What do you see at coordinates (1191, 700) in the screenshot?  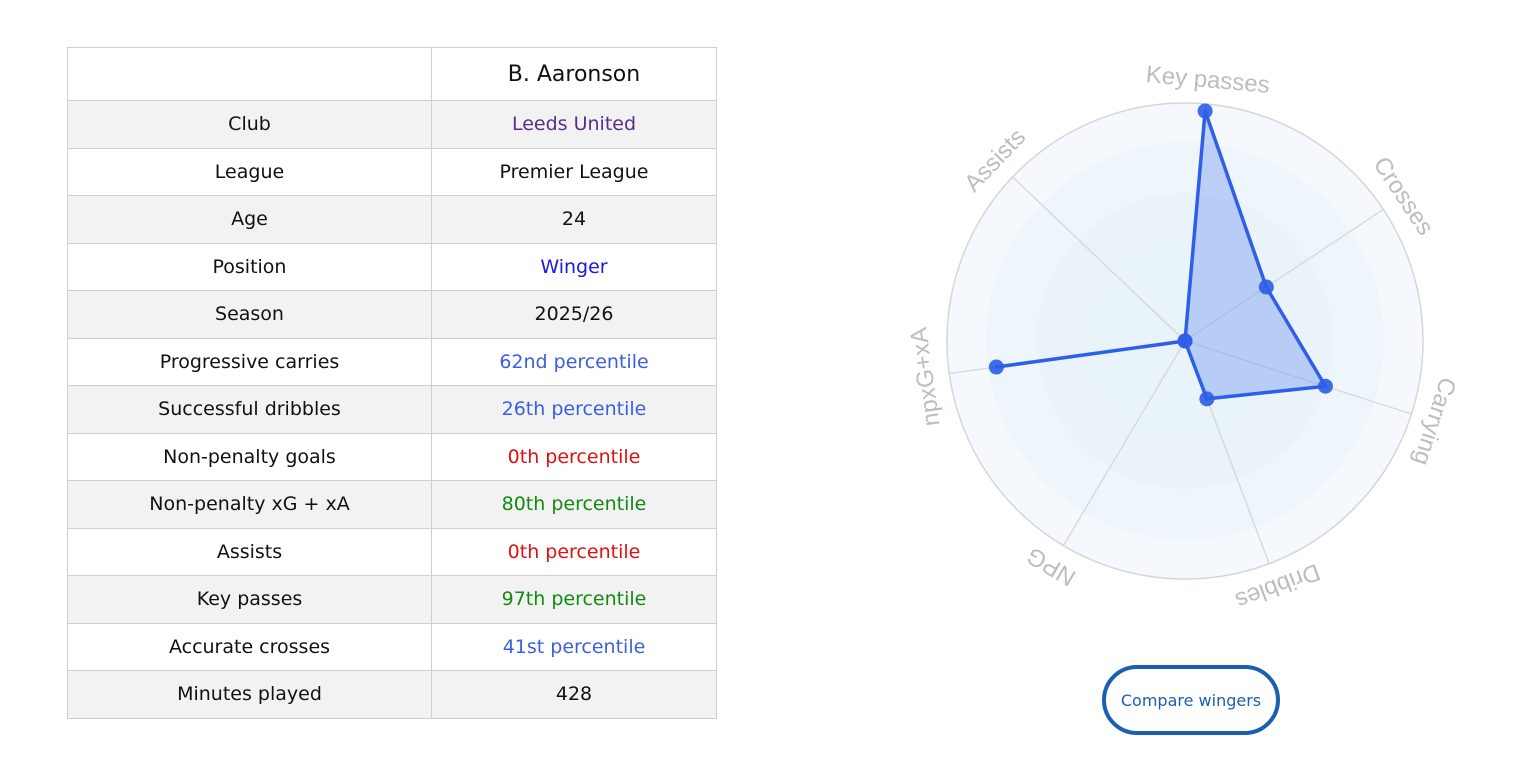 I see `compare-wingers-button: Compare wingers` at bounding box center [1191, 700].